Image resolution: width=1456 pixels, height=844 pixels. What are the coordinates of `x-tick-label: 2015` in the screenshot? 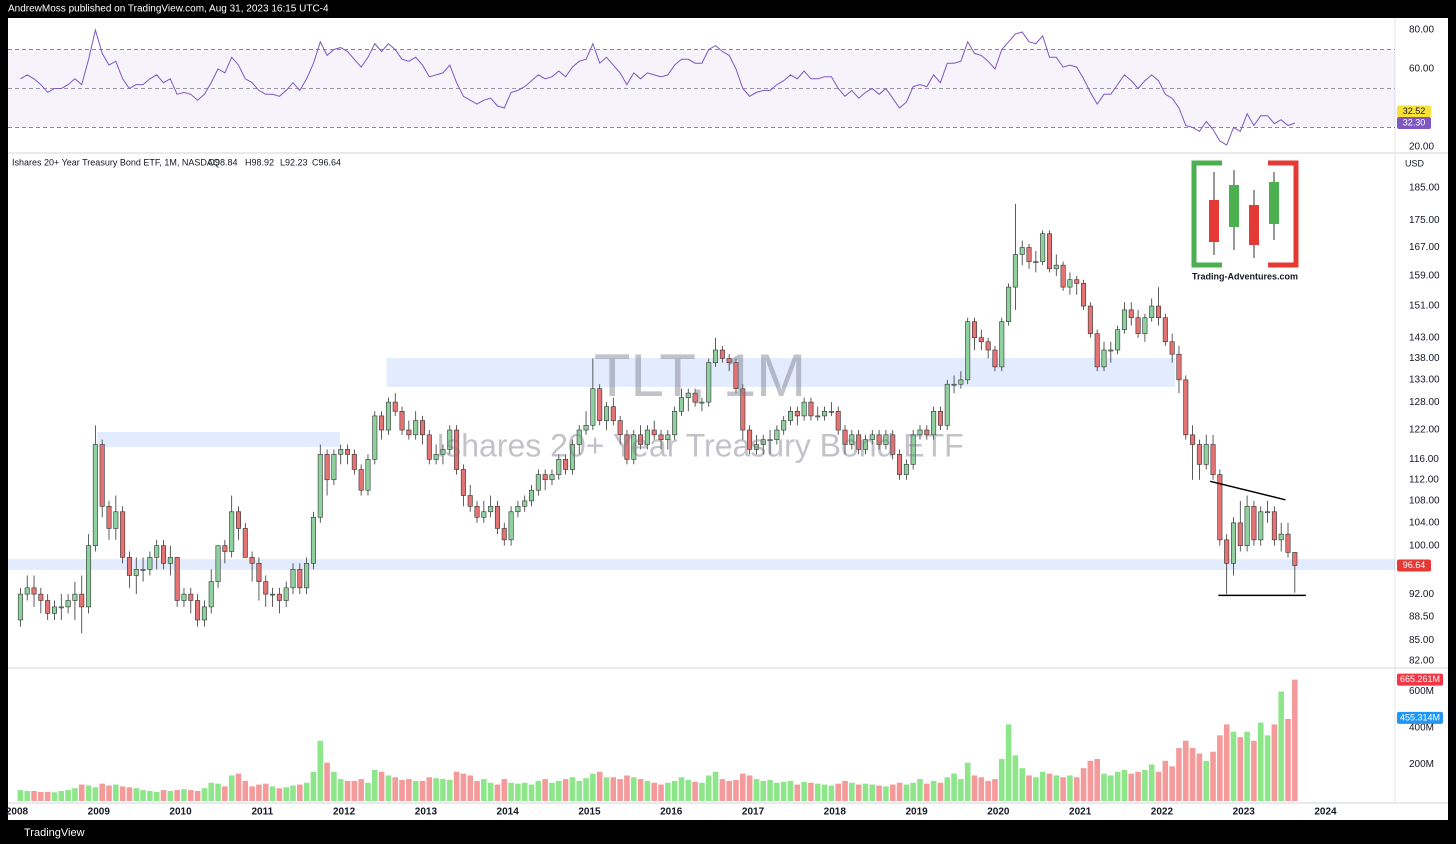 It's located at (589, 812).